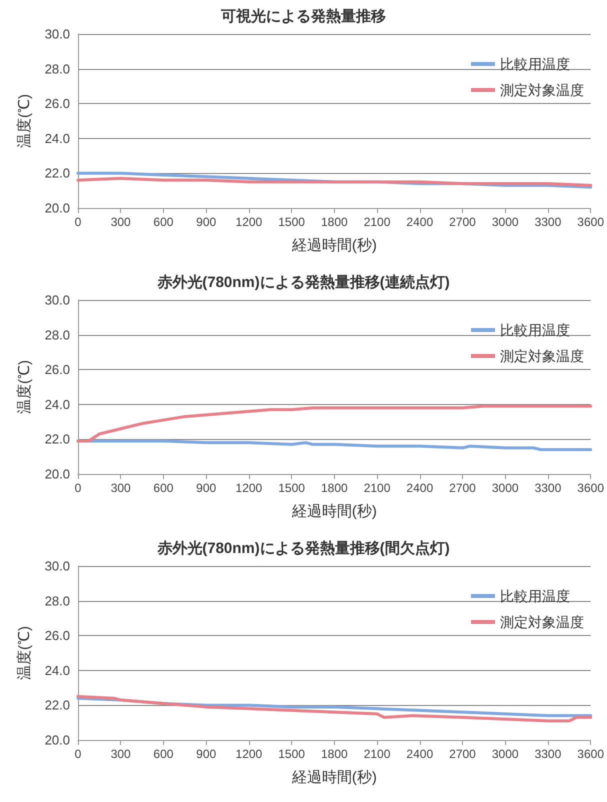 This screenshot has width=607, height=802. Describe the element at coordinates (303, 282) in the screenshot. I see `chart-title: 赤外光(780nm)による発熱量推移(連続点灯)` at that location.